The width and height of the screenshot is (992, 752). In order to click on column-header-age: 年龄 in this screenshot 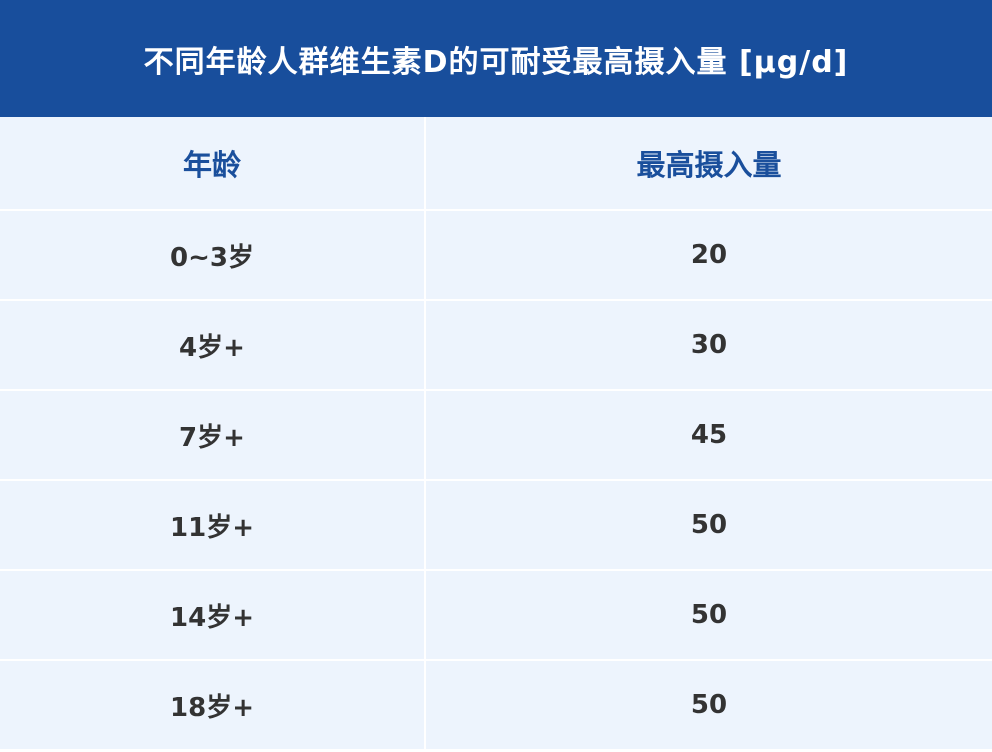, I will do `click(213, 164)`.